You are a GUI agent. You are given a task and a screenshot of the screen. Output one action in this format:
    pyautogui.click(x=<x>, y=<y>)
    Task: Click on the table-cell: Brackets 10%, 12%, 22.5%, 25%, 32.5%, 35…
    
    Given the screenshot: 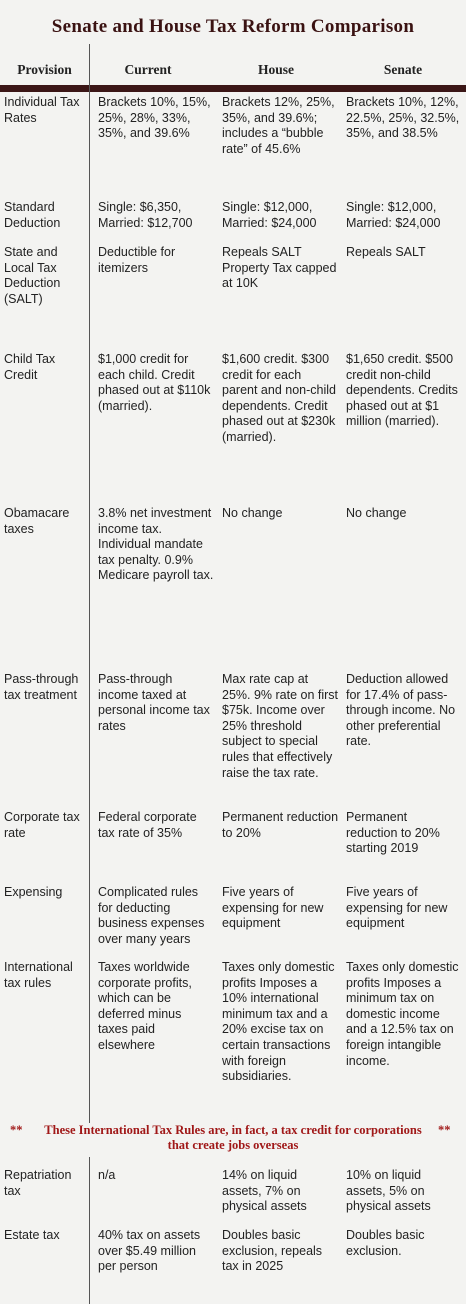 What is the action you would take?
    pyautogui.click(x=403, y=118)
    